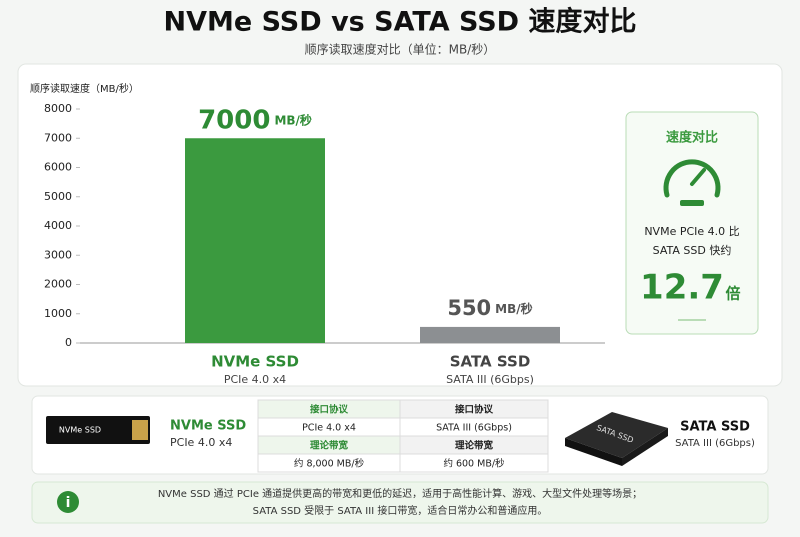 This screenshot has height=537, width=800. What do you see at coordinates (80, 430) in the screenshot?
I see `device-label: NVMe SSD` at bounding box center [80, 430].